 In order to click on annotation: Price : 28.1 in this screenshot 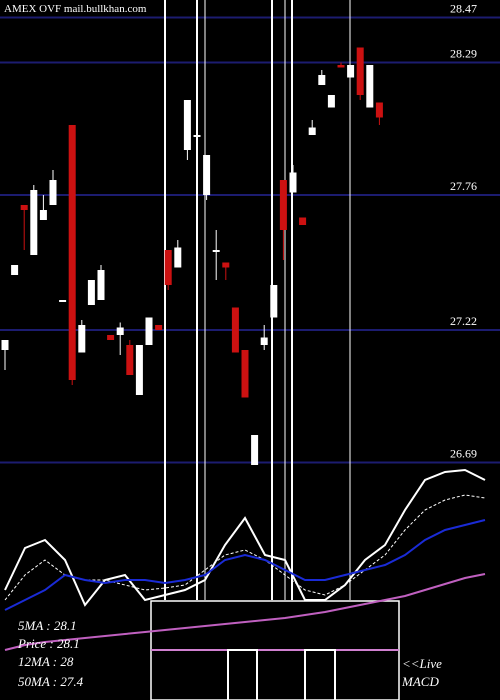, I will do `click(48, 643)`.